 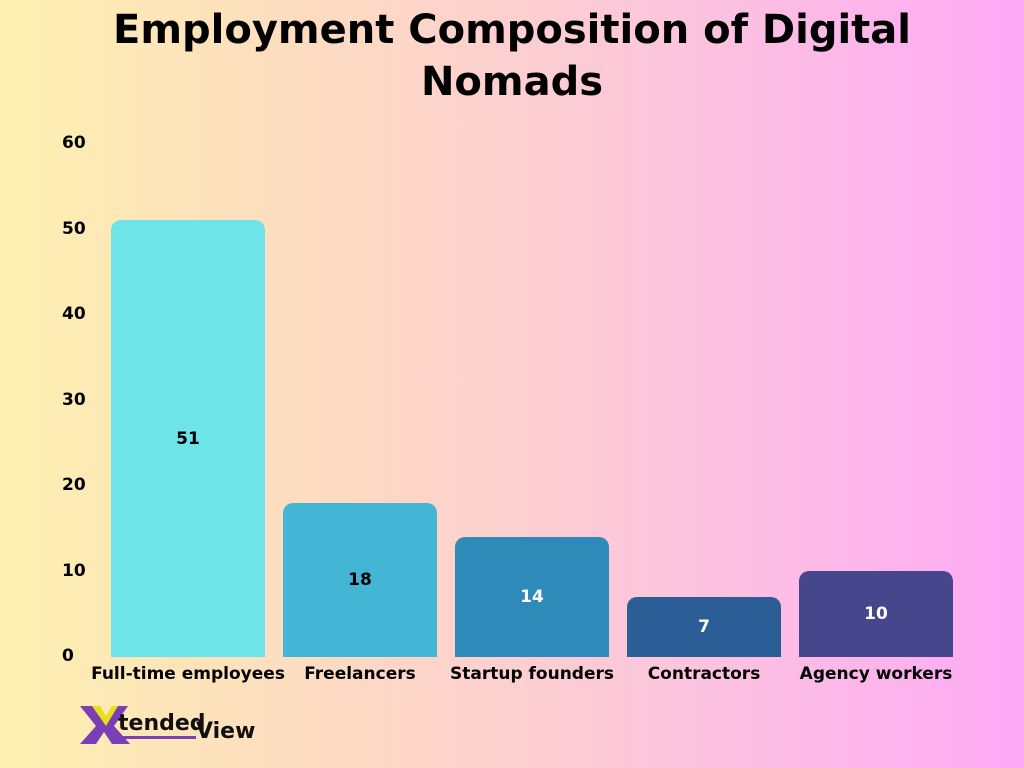 I want to click on xtendedview-logo: tended View, so click(x=173, y=723).